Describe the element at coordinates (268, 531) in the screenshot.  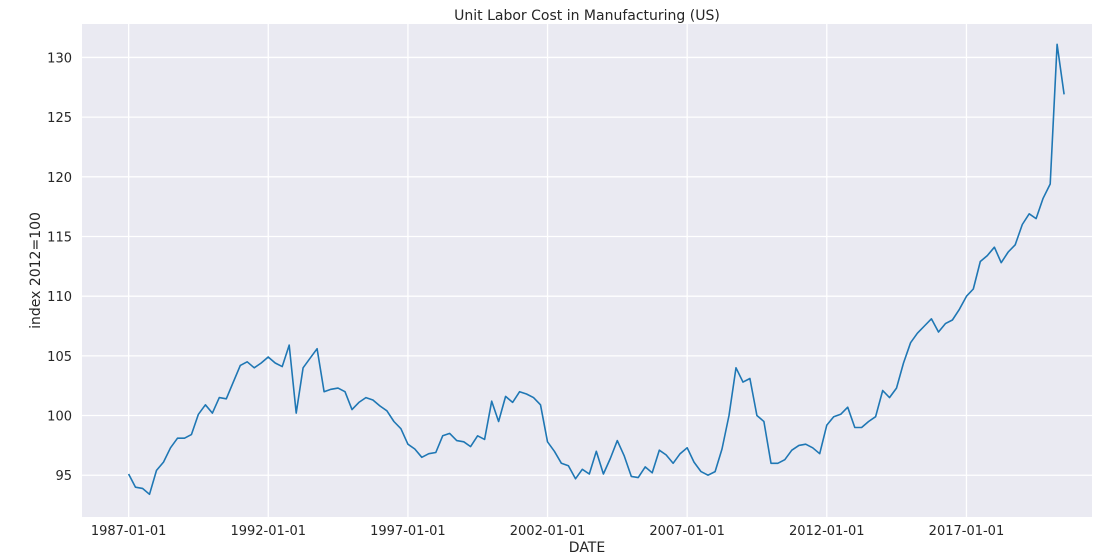
I see `x-tick-label: 1992-01-01` at that location.